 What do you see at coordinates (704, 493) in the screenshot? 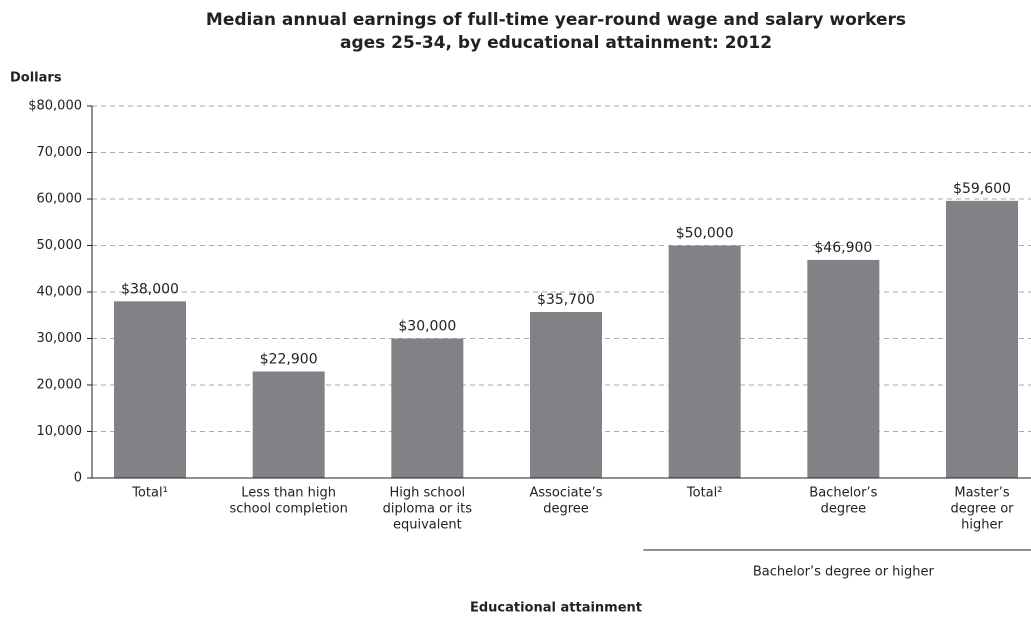
I see `x-tick-label: Total²` at bounding box center [704, 493].